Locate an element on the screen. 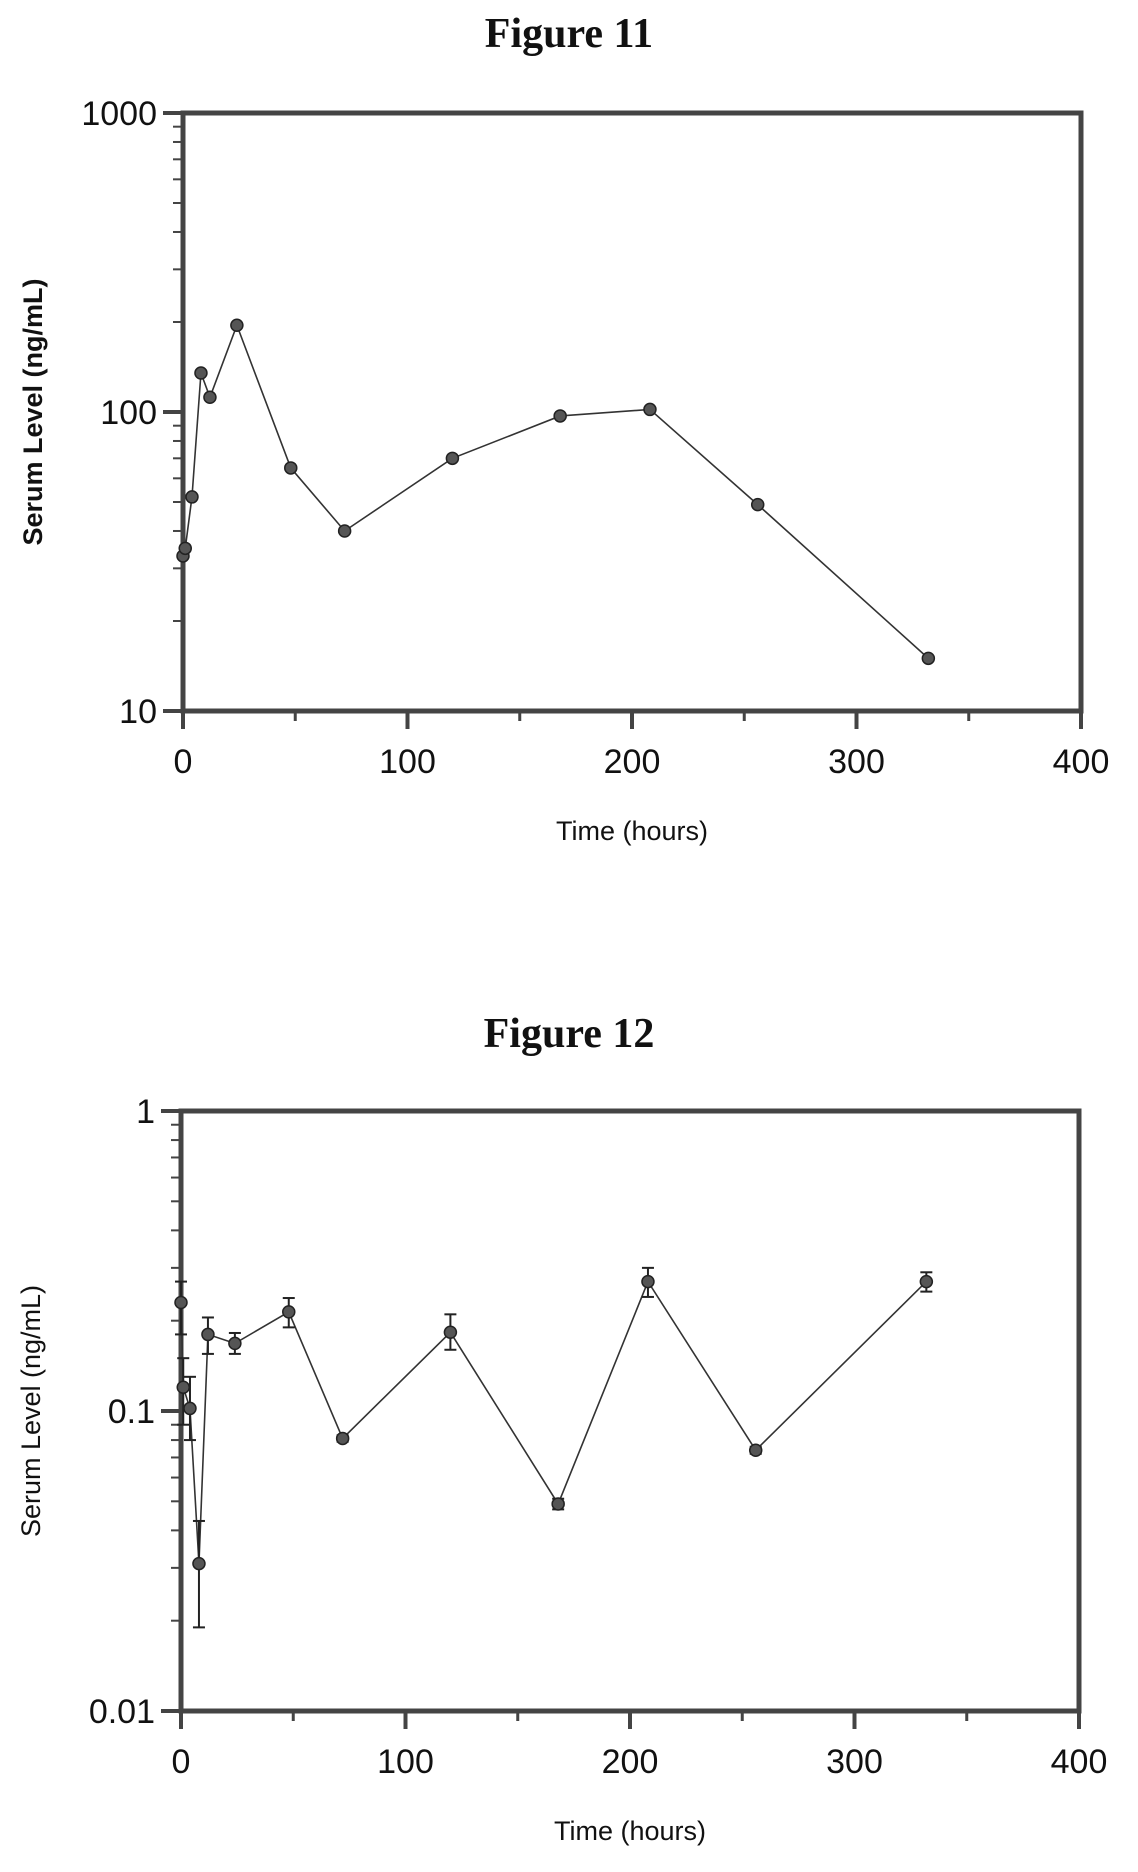  series-line is located at coordinates (553, 1421).